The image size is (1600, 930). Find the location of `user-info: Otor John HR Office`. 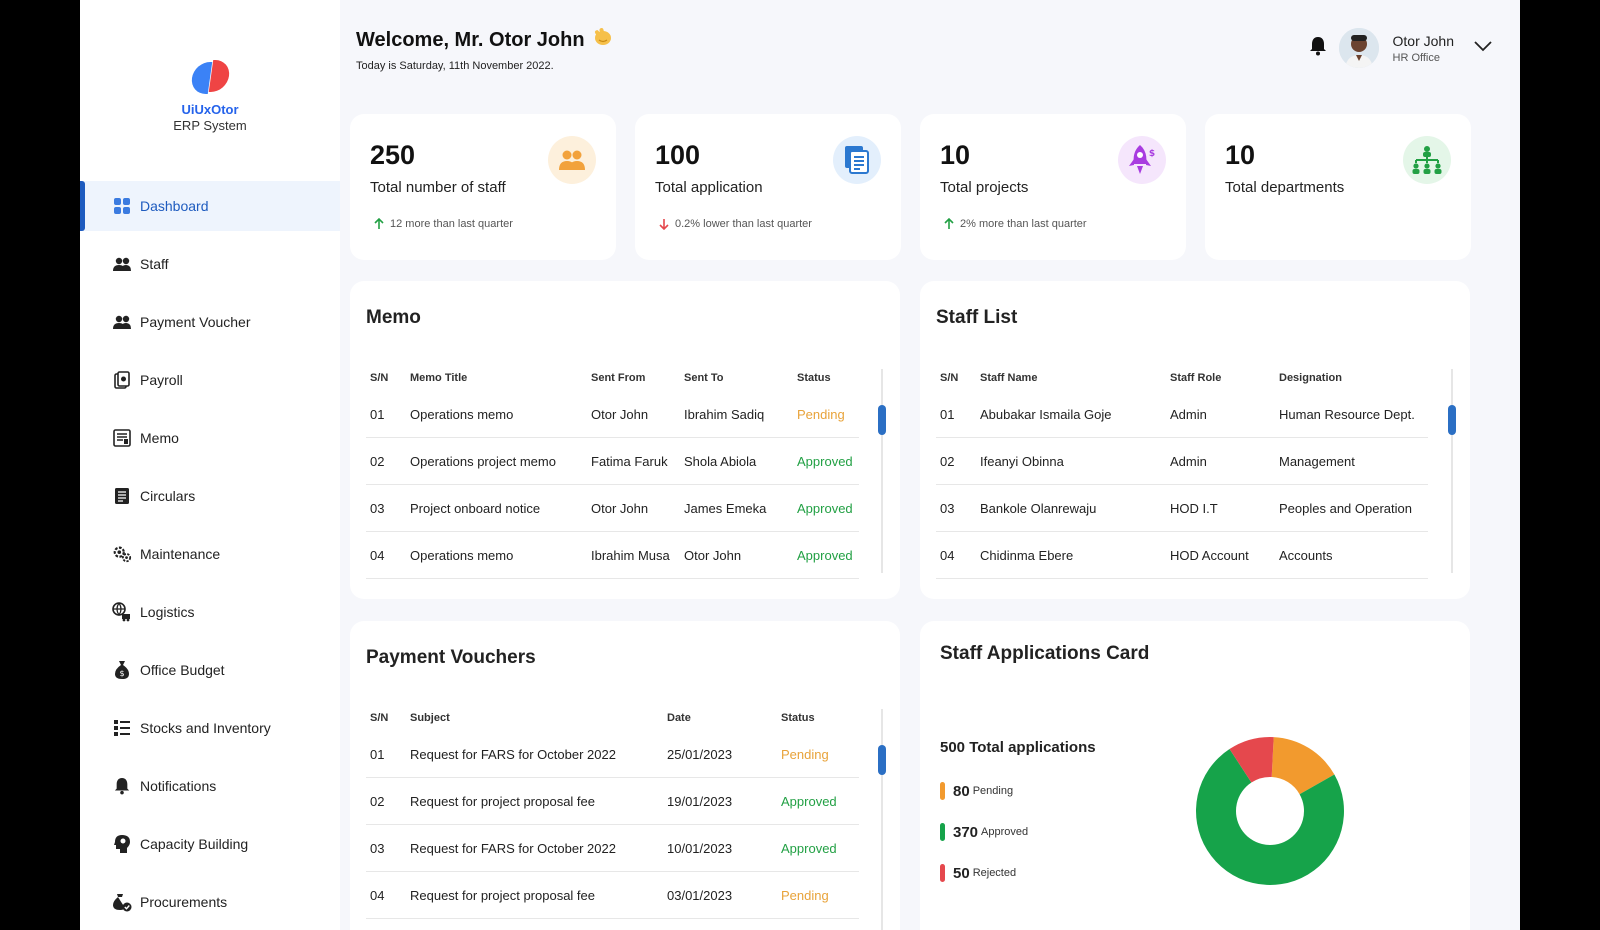

user-info: Otor John HR Office is located at coordinates (1423, 48).